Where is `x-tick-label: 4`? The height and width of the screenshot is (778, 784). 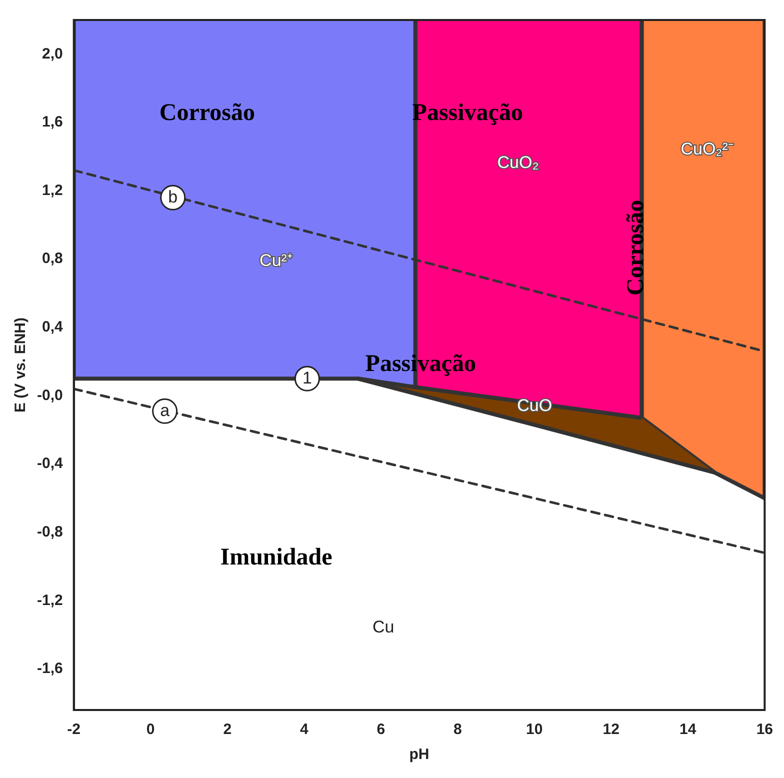 x-tick-label: 4 is located at coordinates (304, 729).